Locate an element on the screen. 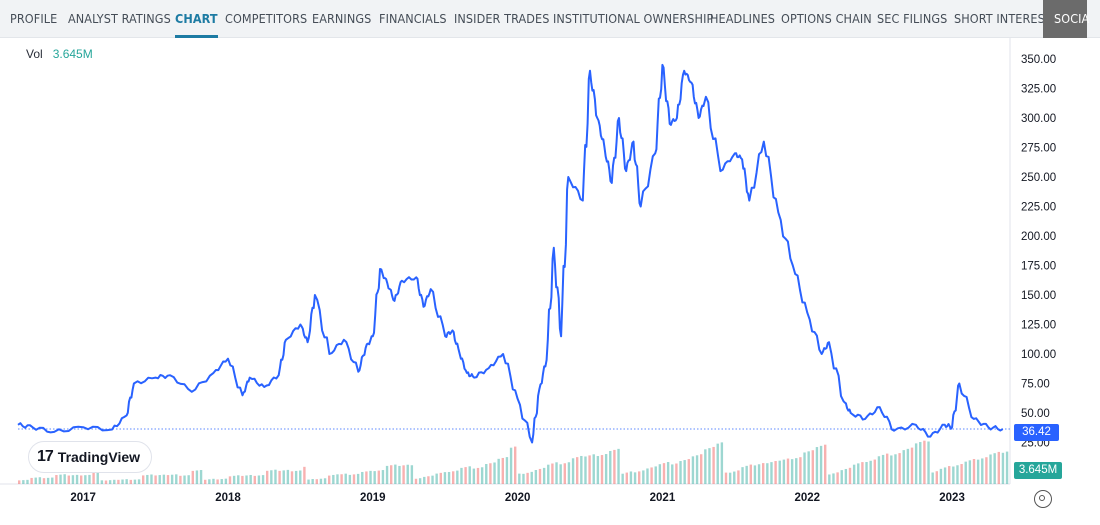 Image resolution: width=1100 pixels, height=525 pixels. tab-competitors: COMPETITORS is located at coordinates (266, 18).